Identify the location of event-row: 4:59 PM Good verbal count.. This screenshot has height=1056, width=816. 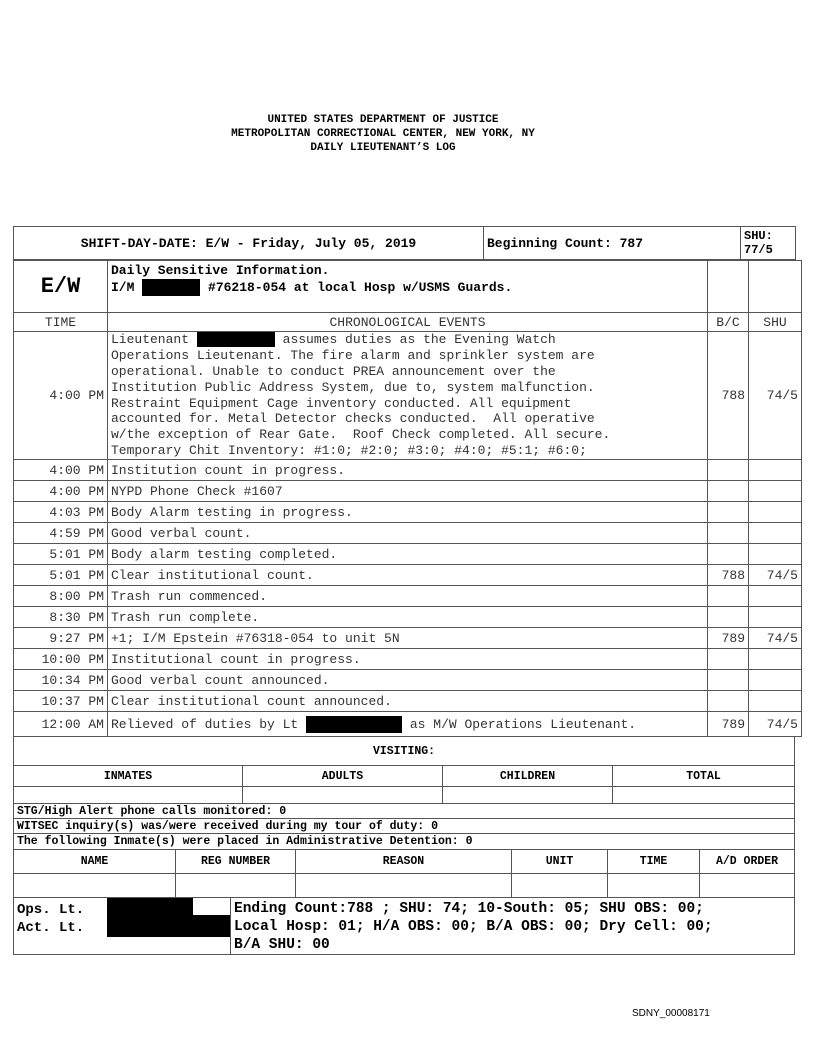
(407, 533).